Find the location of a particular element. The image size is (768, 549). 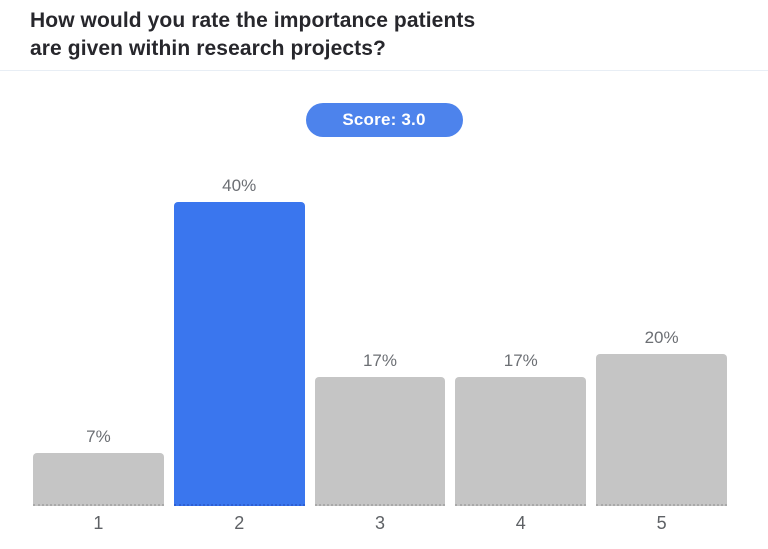

x-axis-label: 3 is located at coordinates (379, 523).